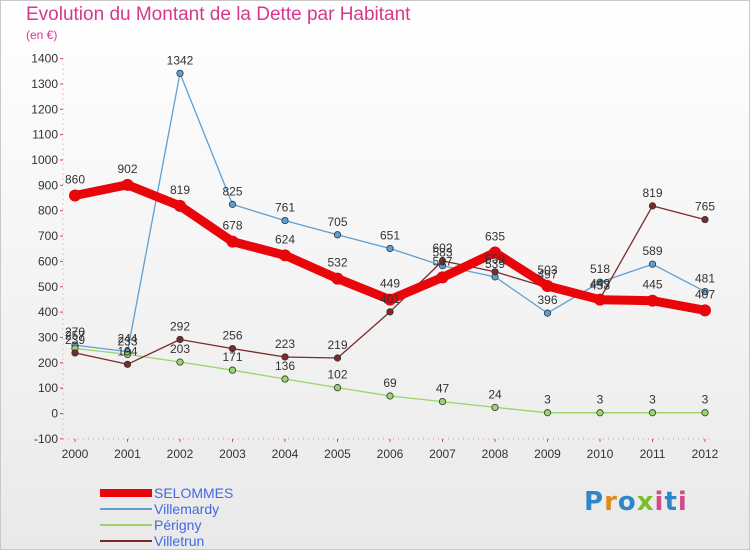  What do you see at coordinates (547, 454) in the screenshot?
I see `x-tick-label: 2009` at bounding box center [547, 454].